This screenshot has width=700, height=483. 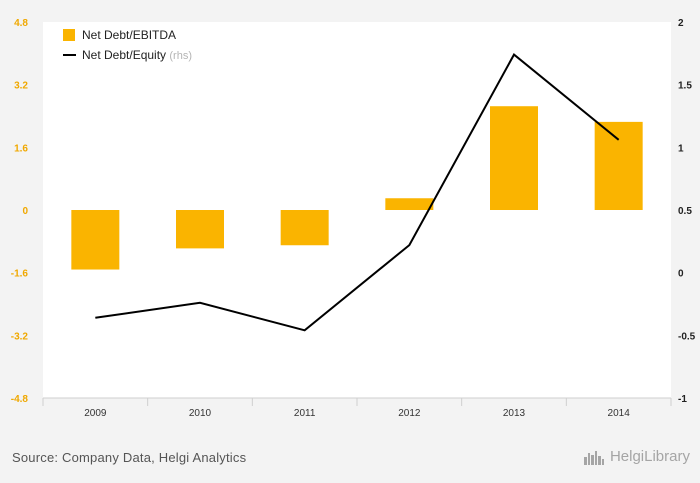 What do you see at coordinates (137, 55) in the screenshot?
I see `legend-label-net-debt-equity: Net Debt/Equity (rhs)` at bounding box center [137, 55].